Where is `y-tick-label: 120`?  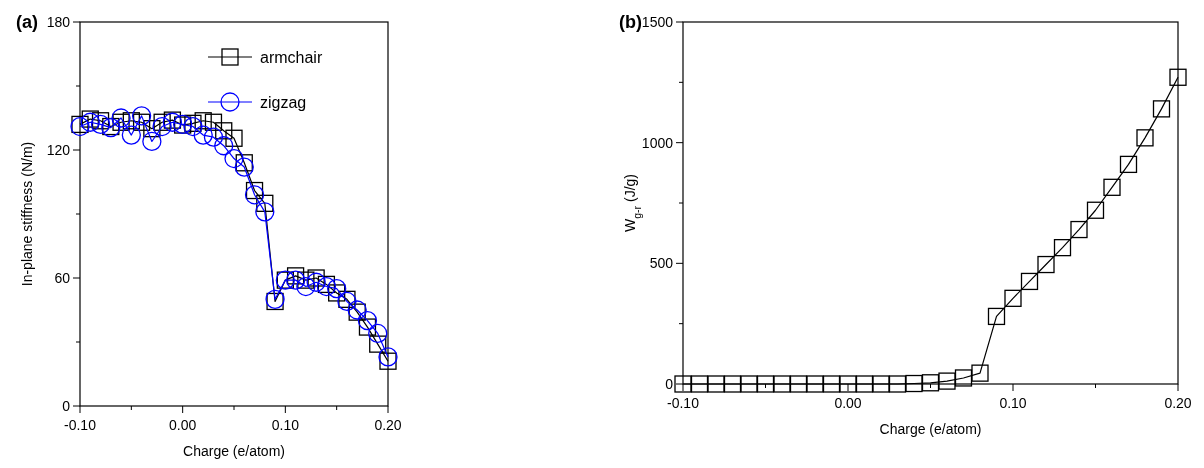 y-tick-label: 120 is located at coordinates (58, 150).